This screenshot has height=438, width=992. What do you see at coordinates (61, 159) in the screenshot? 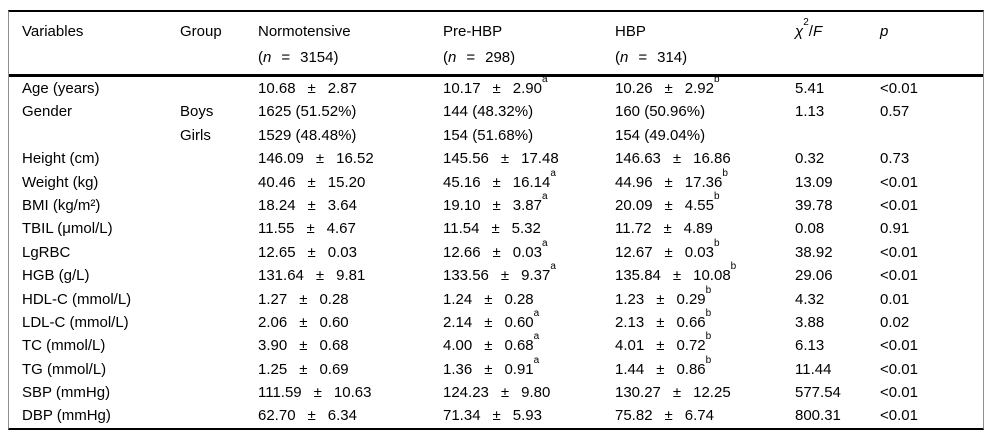
I see `cell-variable: Height (cm)` at bounding box center [61, 159].